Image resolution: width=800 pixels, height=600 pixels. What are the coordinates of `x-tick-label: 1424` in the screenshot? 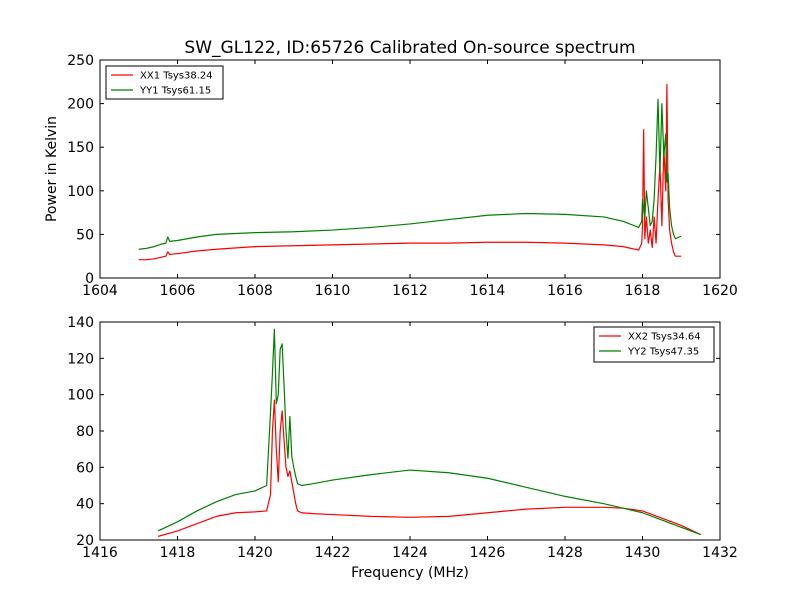 It's located at (410, 553).